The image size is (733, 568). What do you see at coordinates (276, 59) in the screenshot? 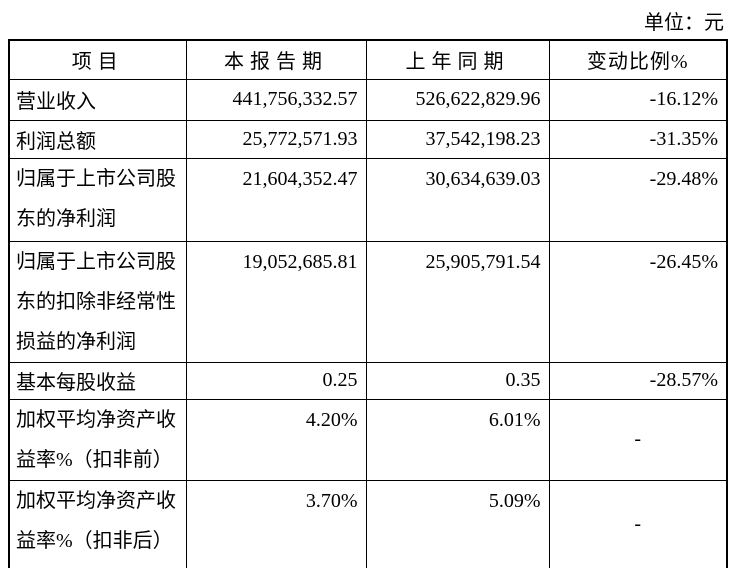
I see `col-header-current-period: 本报告期` at bounding box center [276, 59].